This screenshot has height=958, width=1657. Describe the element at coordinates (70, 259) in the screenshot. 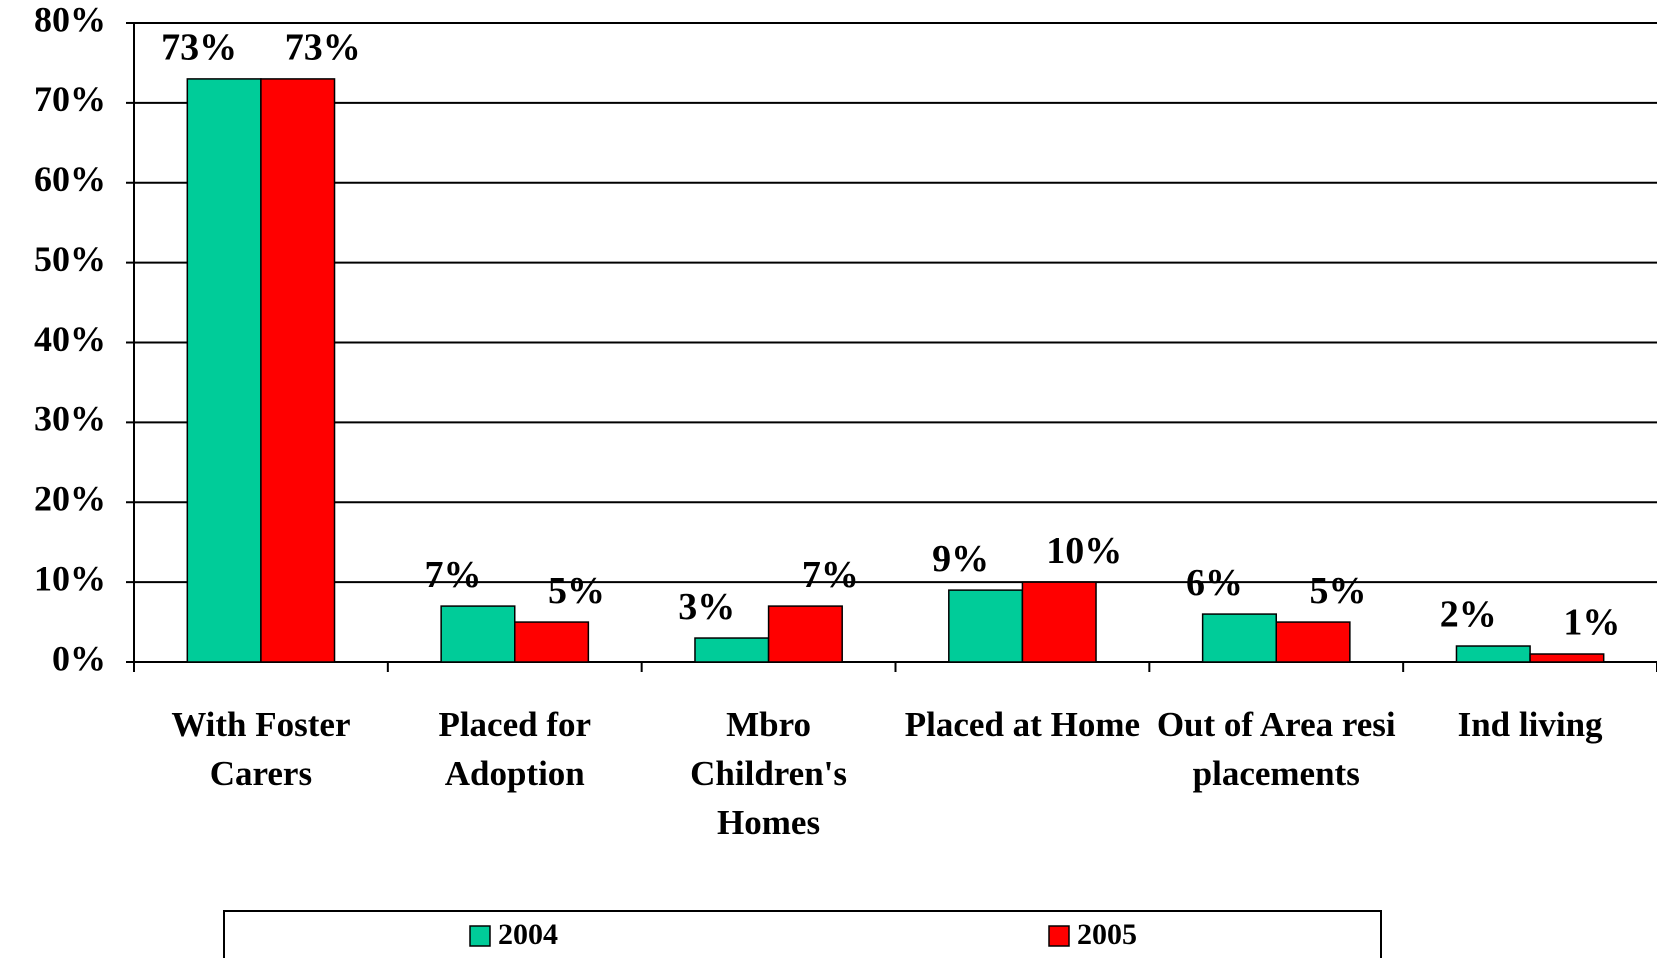

I see `y-tick-label: 50%` at that location.